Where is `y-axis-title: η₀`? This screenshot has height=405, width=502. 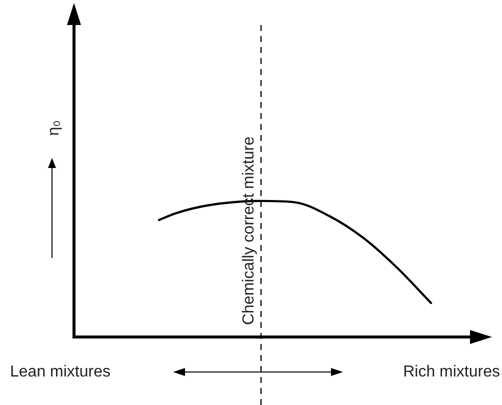
y-axis-title: η₀ is located at coordinates (53, 128).